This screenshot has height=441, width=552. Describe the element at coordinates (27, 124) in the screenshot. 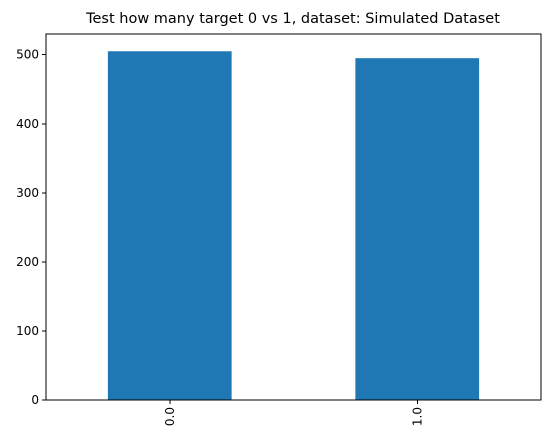

I see `y-tick-label: 400` at that location.